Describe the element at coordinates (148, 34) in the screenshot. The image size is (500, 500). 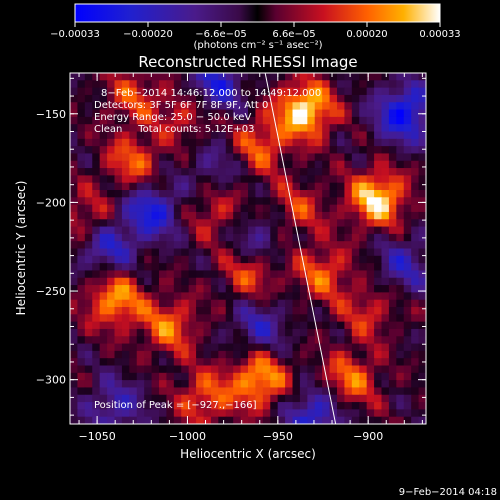
I see `colorbar-tick-label: −0.00020` at that location.